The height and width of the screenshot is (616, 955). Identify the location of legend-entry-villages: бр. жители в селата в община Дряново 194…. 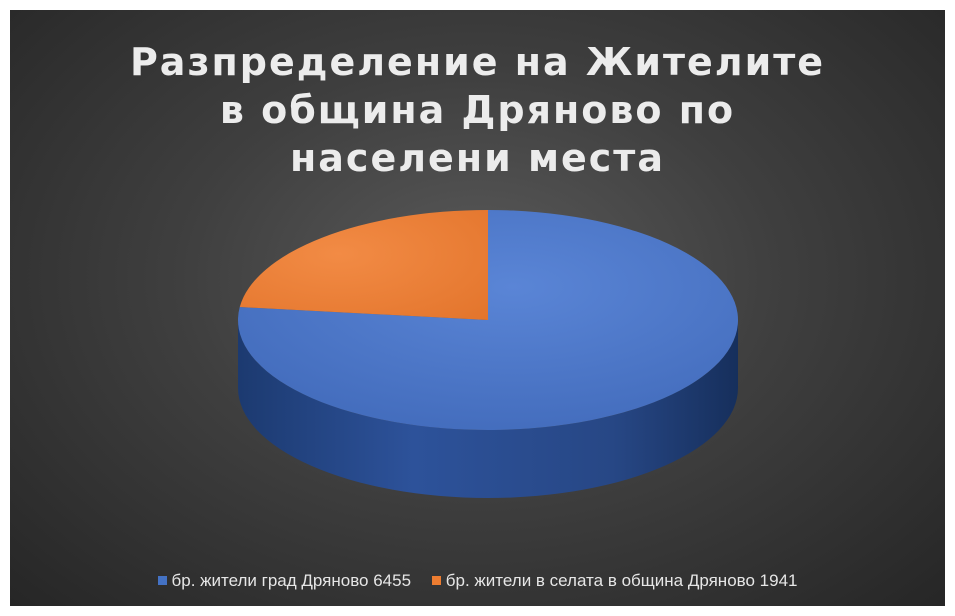
(614, 581).